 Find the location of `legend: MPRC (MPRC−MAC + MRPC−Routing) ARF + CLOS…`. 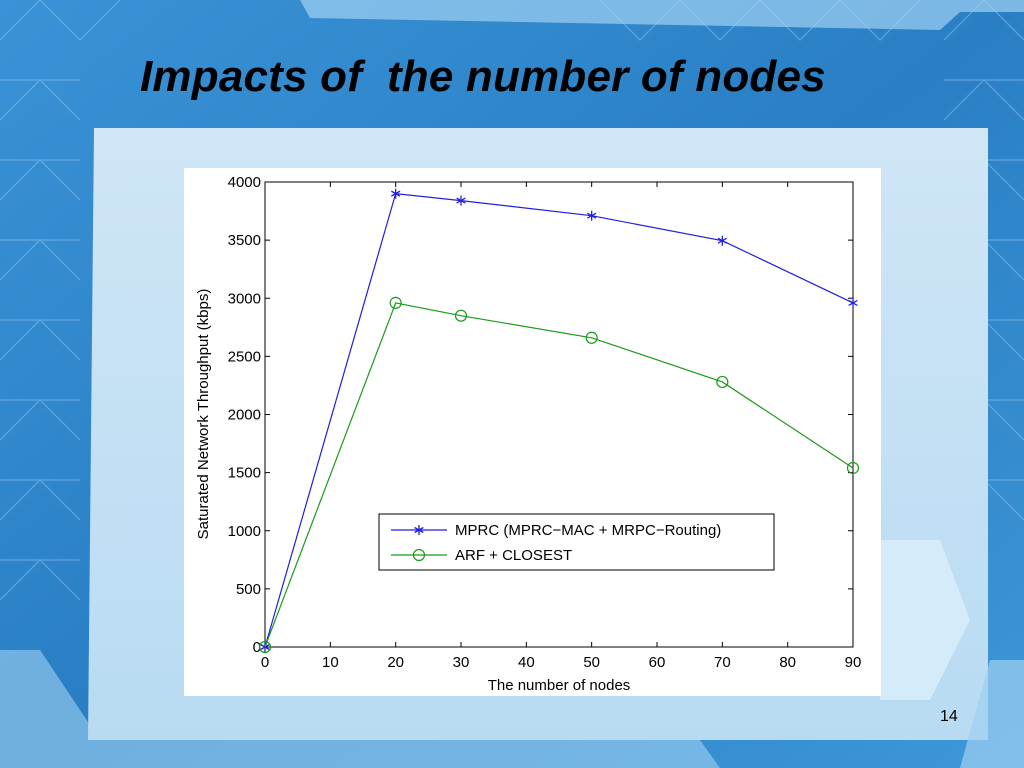

legend: MPRC (MPRC−MAC + MRPC−Routing) ARF + CLOS… is located at coordinates (576, 542).